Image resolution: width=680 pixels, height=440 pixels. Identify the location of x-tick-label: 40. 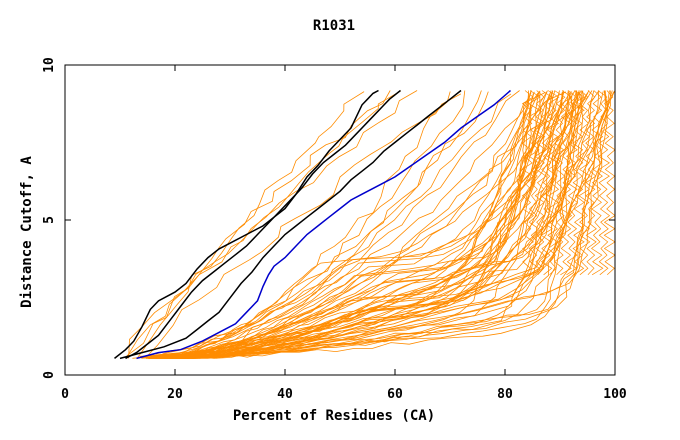
(285, 394).